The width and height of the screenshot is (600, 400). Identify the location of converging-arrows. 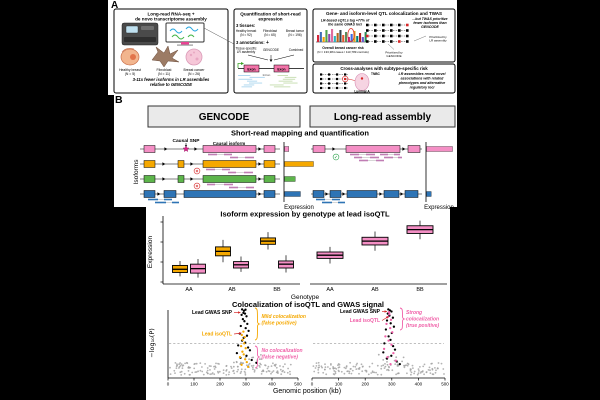
(271, 58).